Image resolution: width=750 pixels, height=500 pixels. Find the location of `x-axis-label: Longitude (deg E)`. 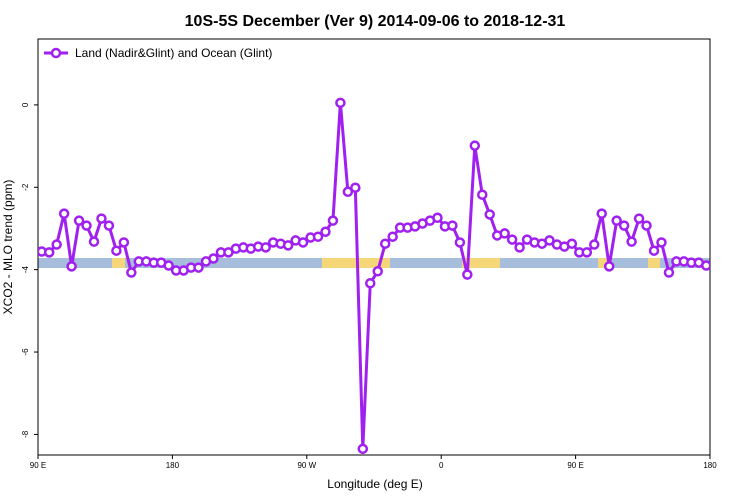

x-axis-label: Longitude (deg E) is located at coordinates (374, 484).